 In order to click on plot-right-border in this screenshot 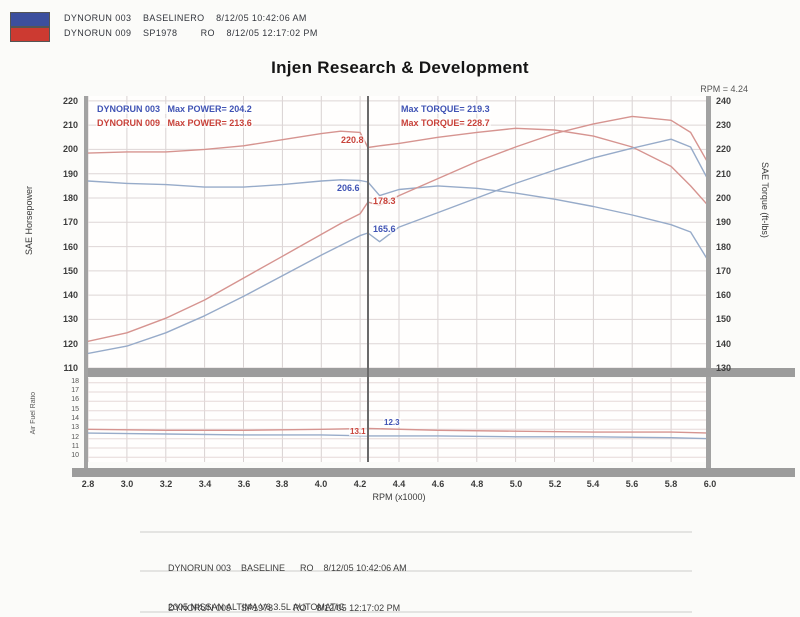, I will do `click(708, 282)`.